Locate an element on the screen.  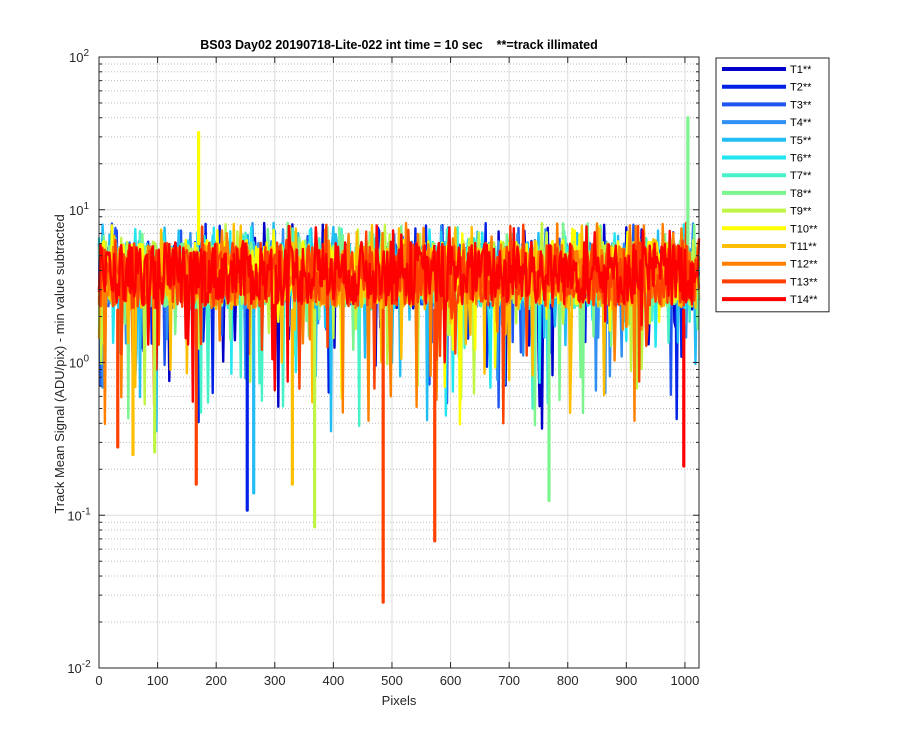
x-tick-label: 100 is located at coordinates (158, 680).